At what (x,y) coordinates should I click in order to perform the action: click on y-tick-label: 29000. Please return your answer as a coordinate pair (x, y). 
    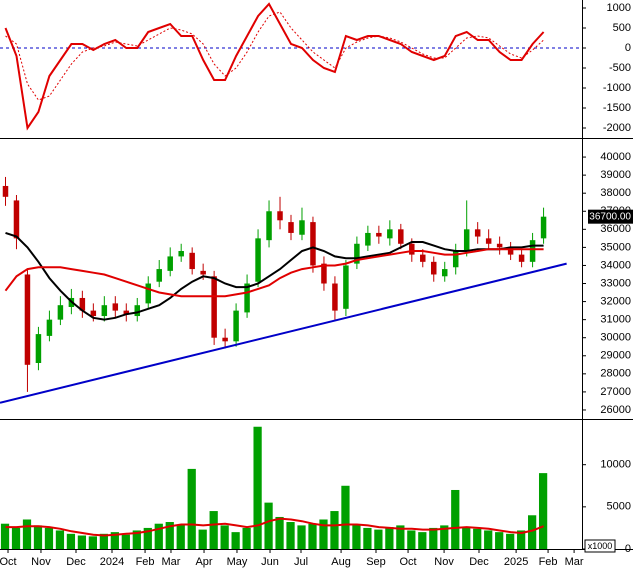
    Looking at the image, I should click on (615, 356).